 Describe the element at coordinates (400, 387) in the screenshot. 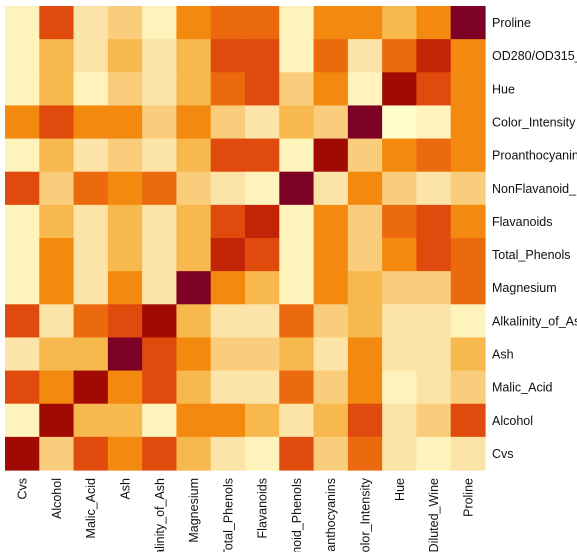

I see `heatmap-cell-malic-acid-hue` at that location.